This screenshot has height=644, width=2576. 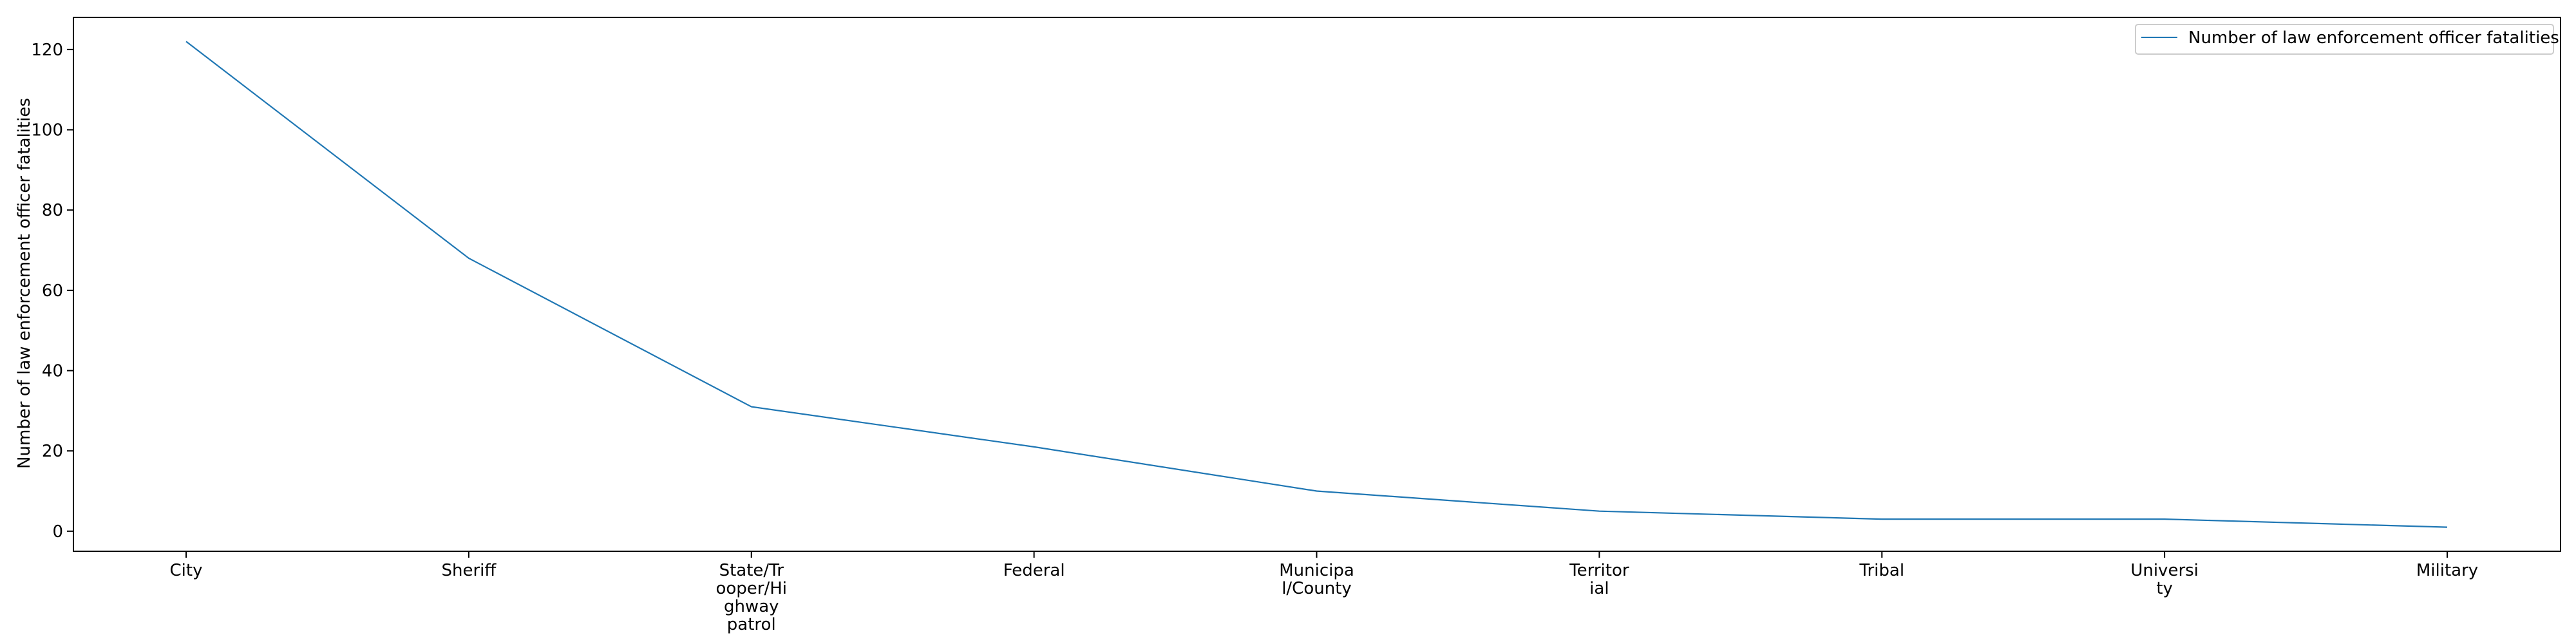 I want to click on x-tick-label: City, so click(x=186, y=570).